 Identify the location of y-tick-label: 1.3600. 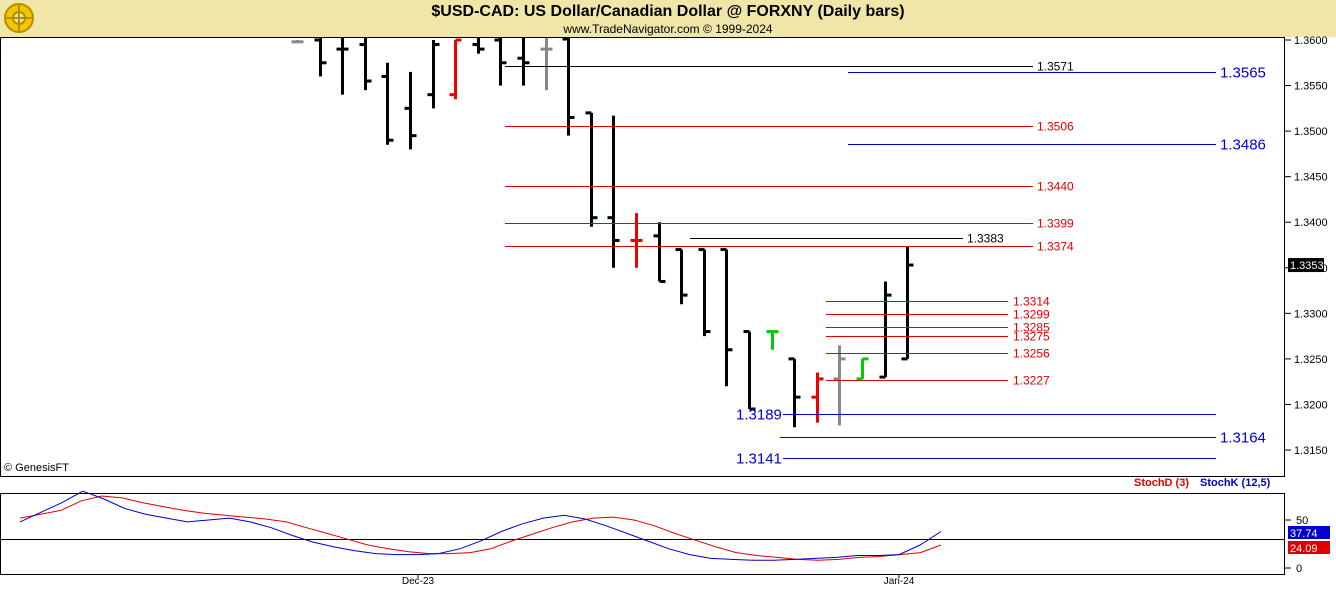
(1311, 41).